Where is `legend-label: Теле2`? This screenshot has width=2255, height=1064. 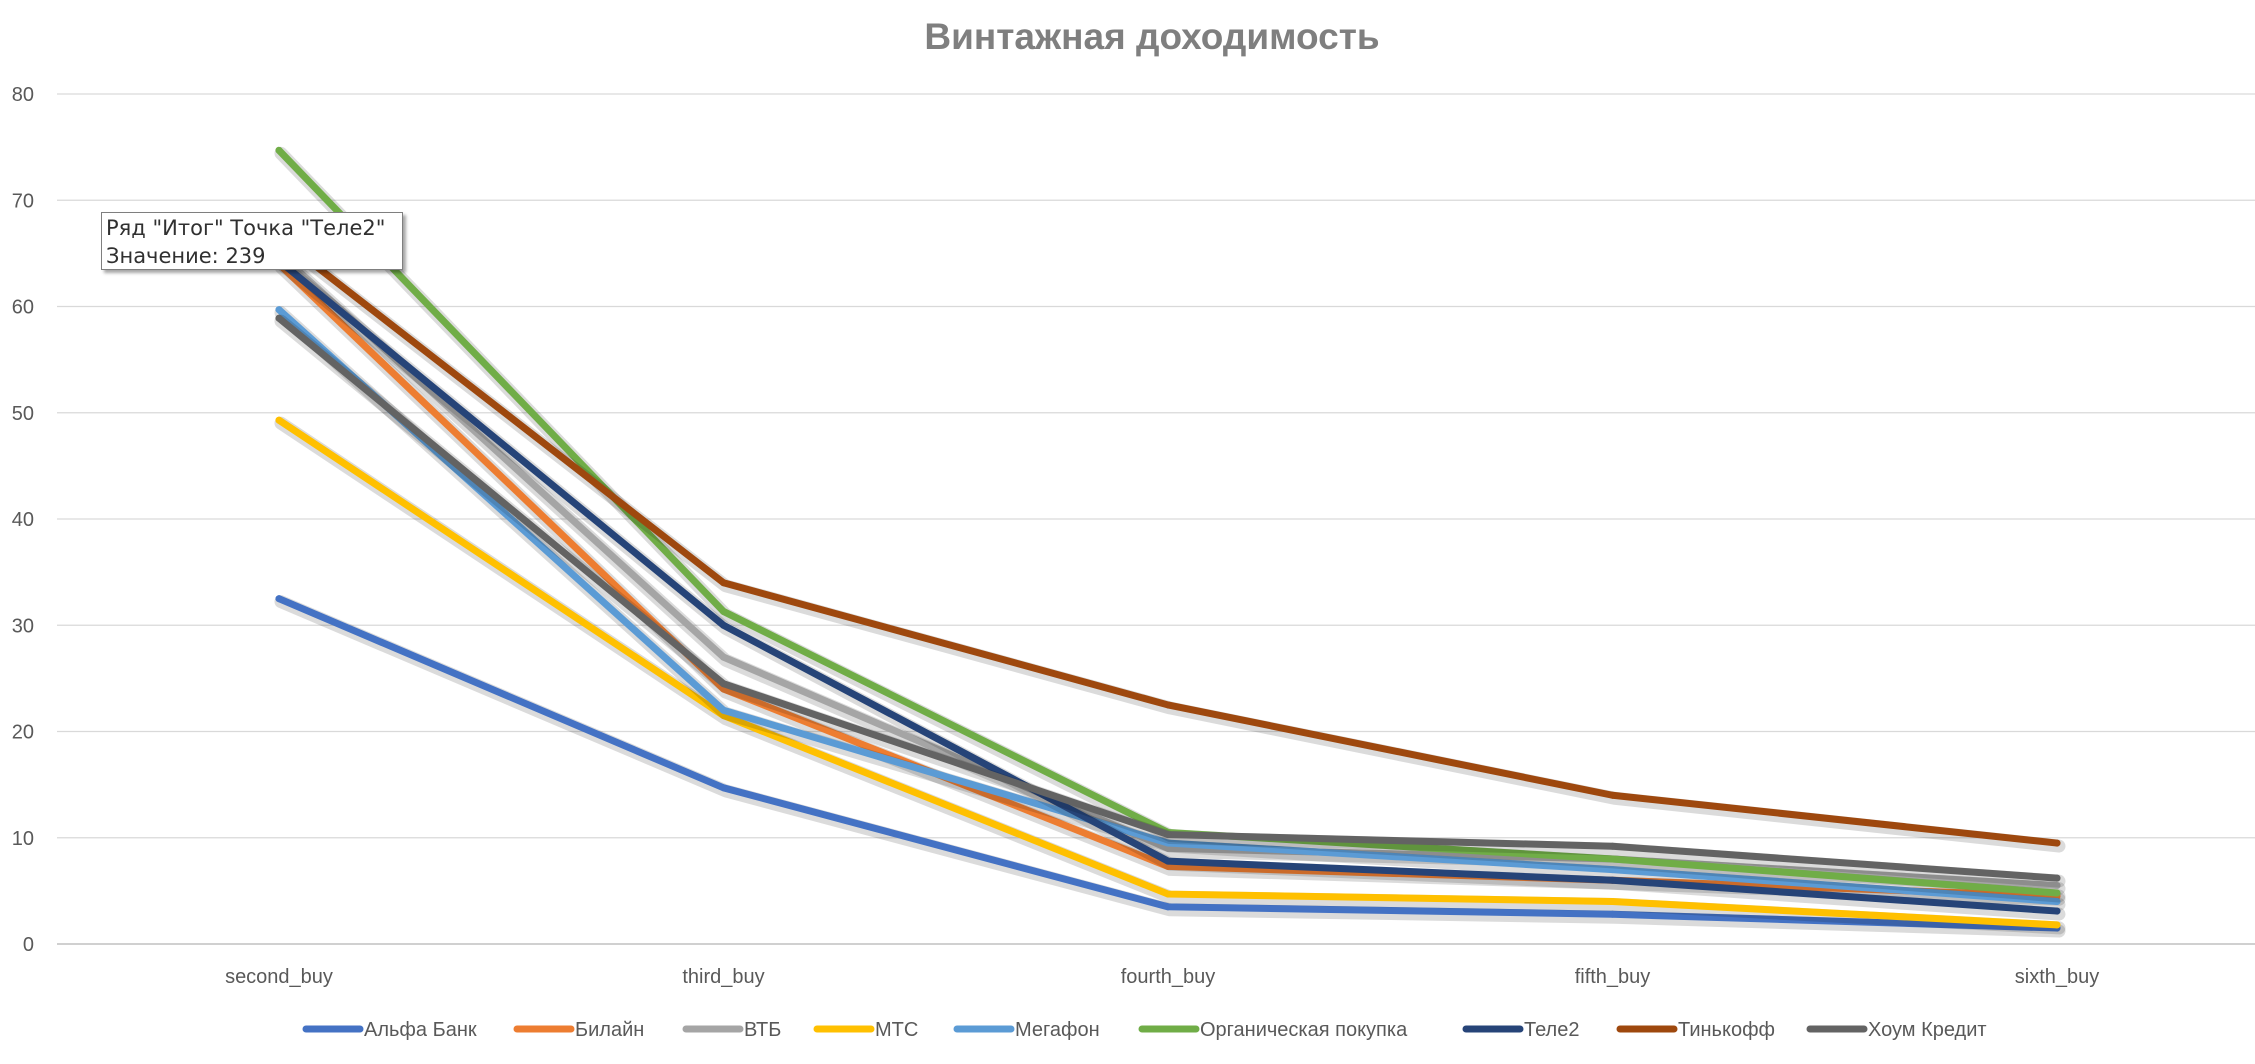 legend-label: Теле2 is located at coordinates (1551, 1030).